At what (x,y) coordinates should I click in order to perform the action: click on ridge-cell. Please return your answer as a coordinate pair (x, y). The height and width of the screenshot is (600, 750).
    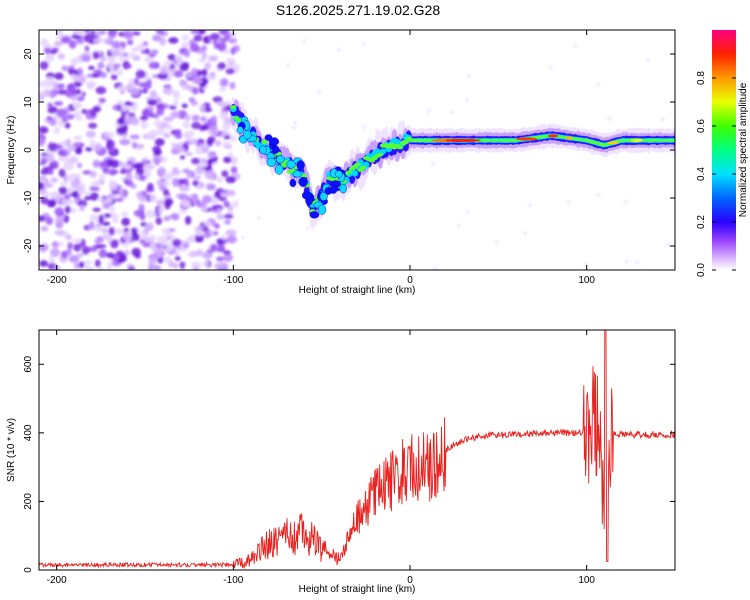
    Looking at the image, I should click on (405, 142).